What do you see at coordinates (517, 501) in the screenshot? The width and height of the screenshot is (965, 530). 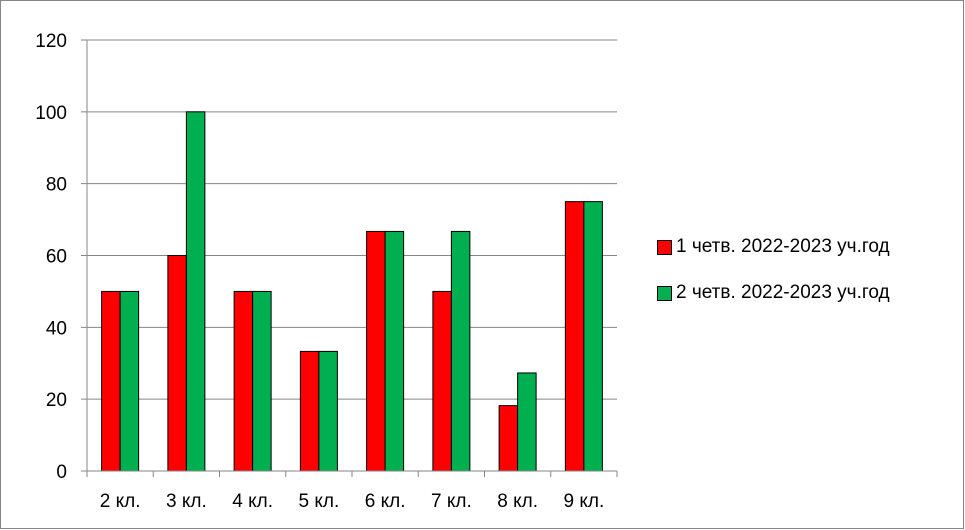 I see `x-tick-label: 8 кл.` at bounding box center [517, 501].